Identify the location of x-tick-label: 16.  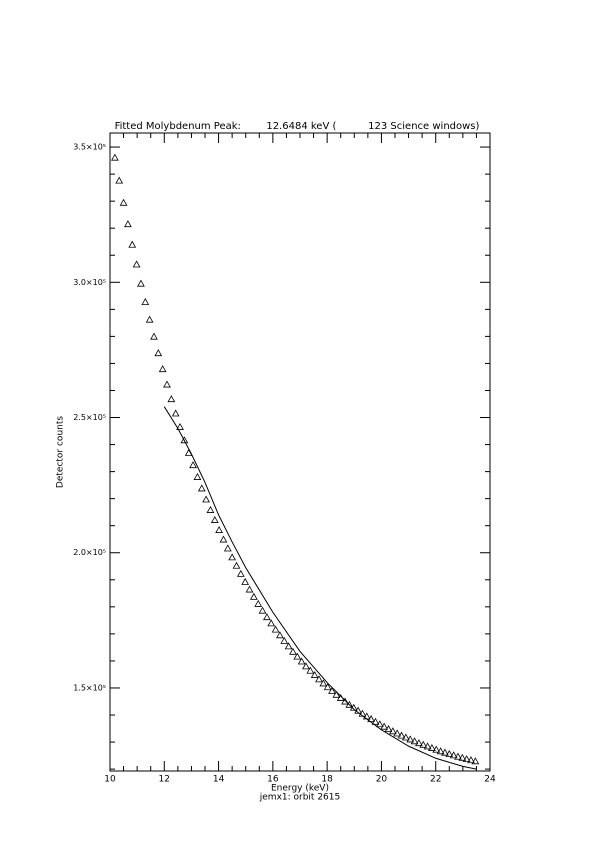
(273, 780).